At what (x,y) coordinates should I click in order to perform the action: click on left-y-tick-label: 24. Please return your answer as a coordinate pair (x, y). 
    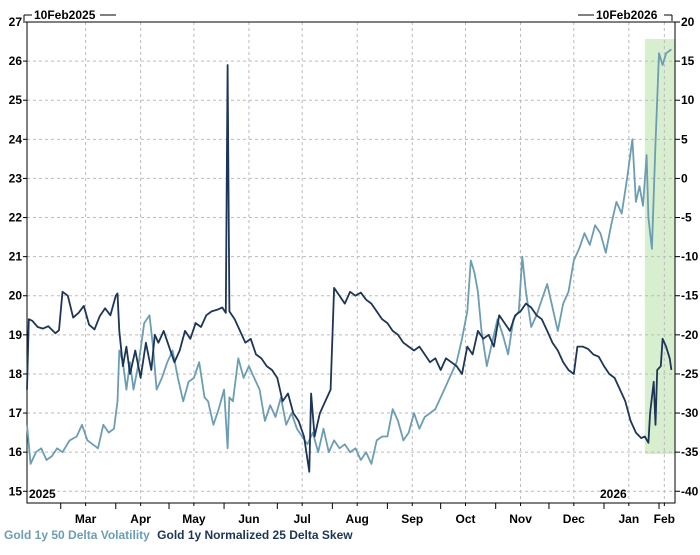
    Looking at the image, I should click on (16, 139).